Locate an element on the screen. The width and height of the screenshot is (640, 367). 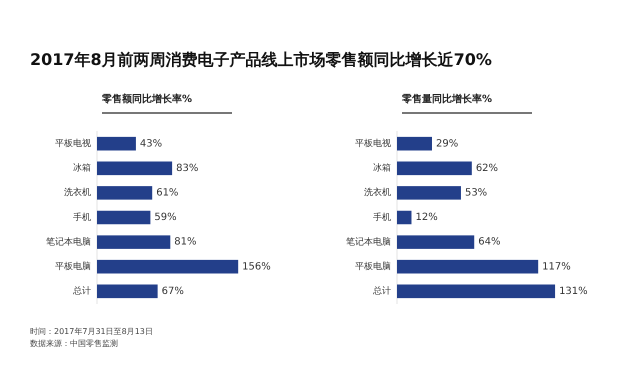
data-label: 43% is located at coordinates (151, 144).